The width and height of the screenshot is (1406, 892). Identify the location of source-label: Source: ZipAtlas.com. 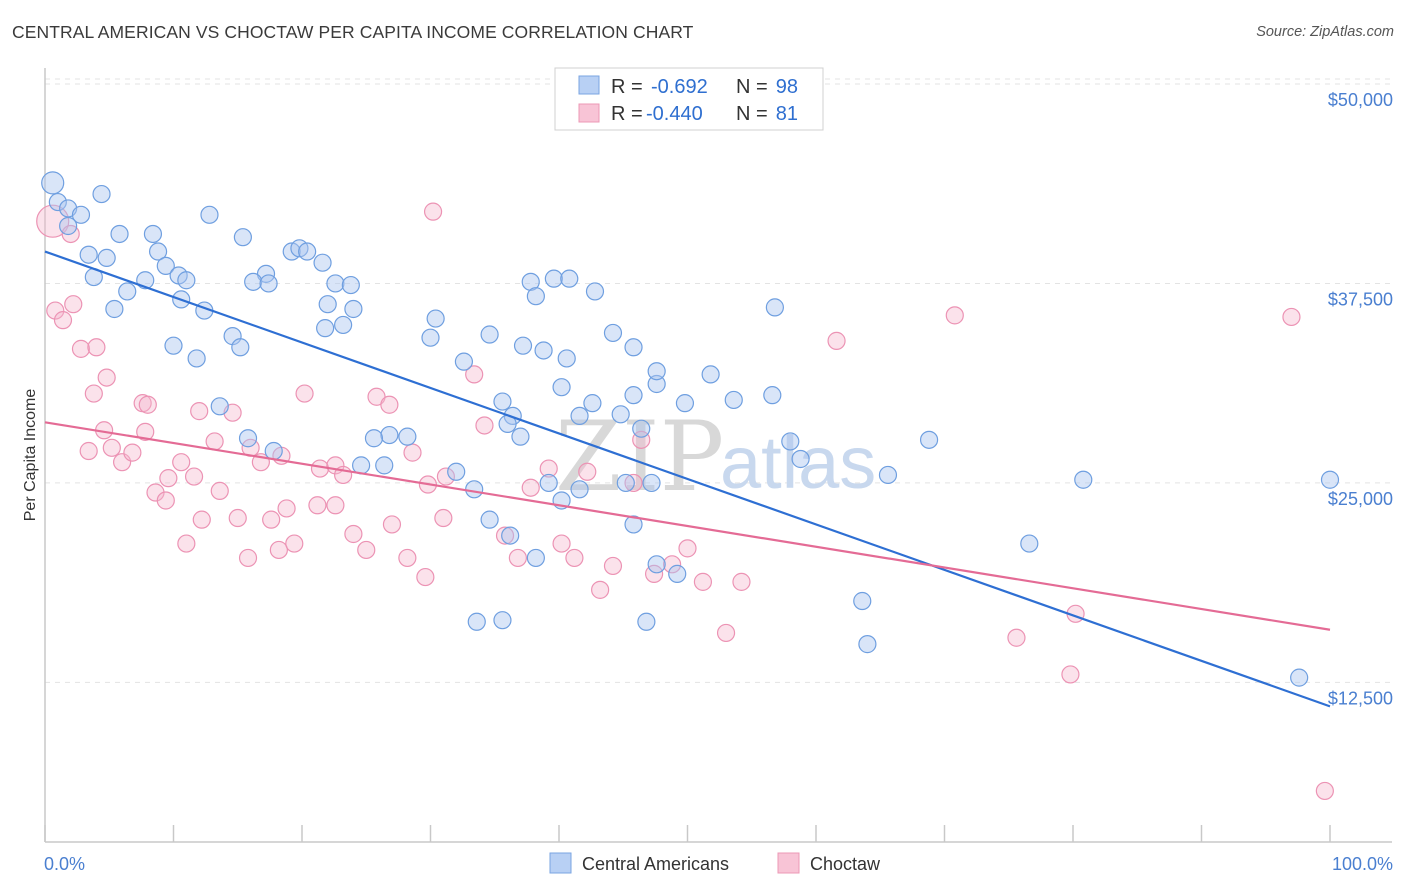
(1325, 32).